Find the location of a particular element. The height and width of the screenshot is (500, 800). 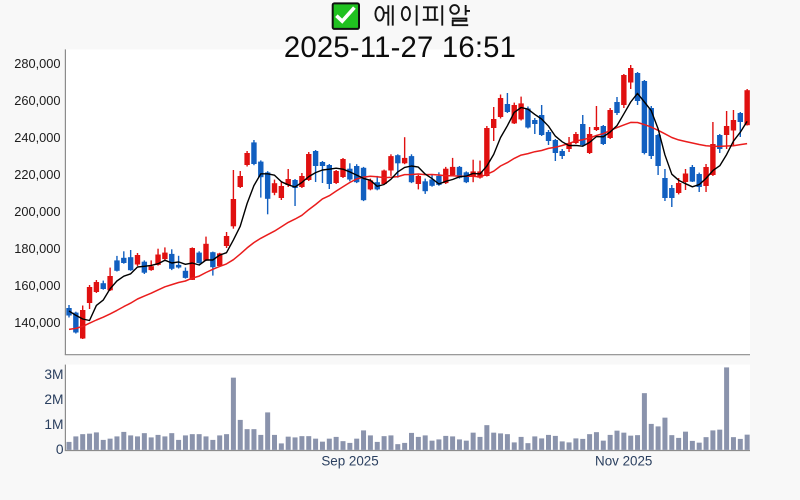

svg-text: 160,000 is located at coordinates (37, 285).